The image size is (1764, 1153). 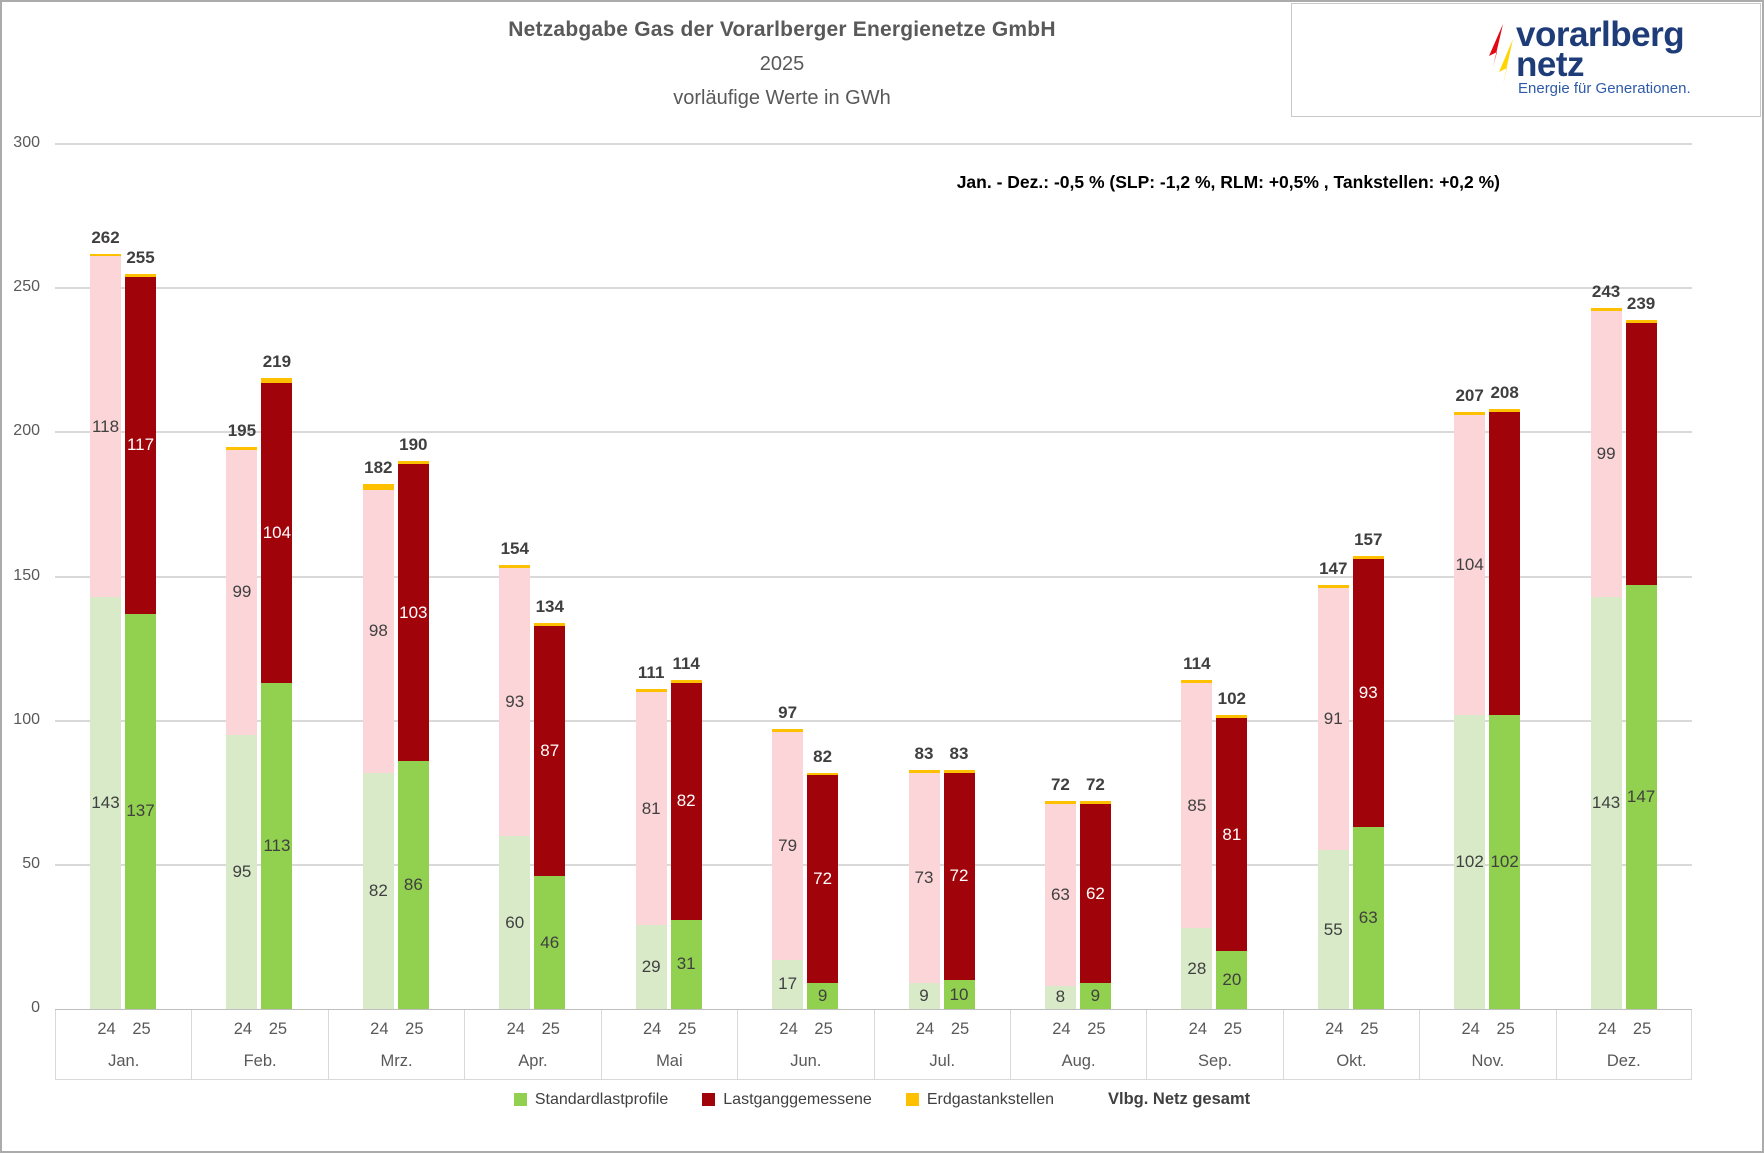 What do you see at coordinates (378, 487) in the screenshot?
I see `bar-segment-tank-Mrz.-y24` at bounding box center [378, 487].